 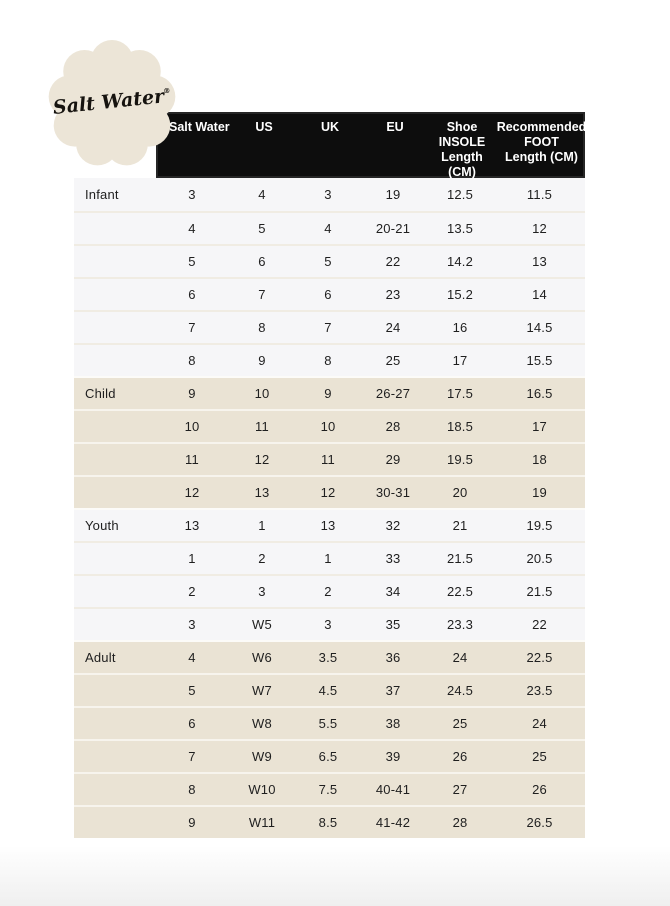 What do you see at coordinates (328, 690) in the screenshot?
I see `cell-uk-size: 4.5` at bounding box center [328, 690].